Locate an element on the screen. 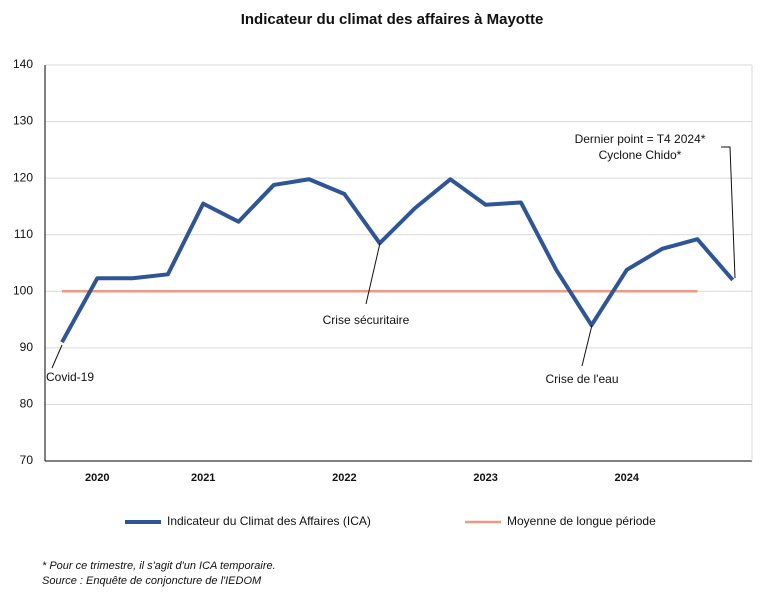 The width and height of the screenshot is (768, 614). annotation: Covid-19 is located at coordinates (70, 377).